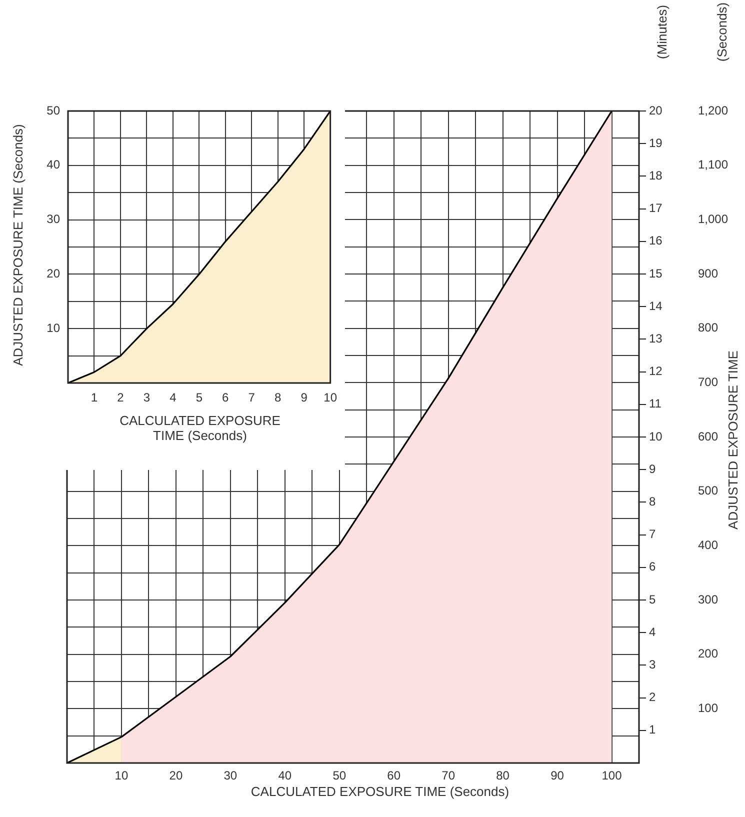  Describe the element at coordinates (708, 491) in the screenshot. I see `y-tick-label: 500` at that location.